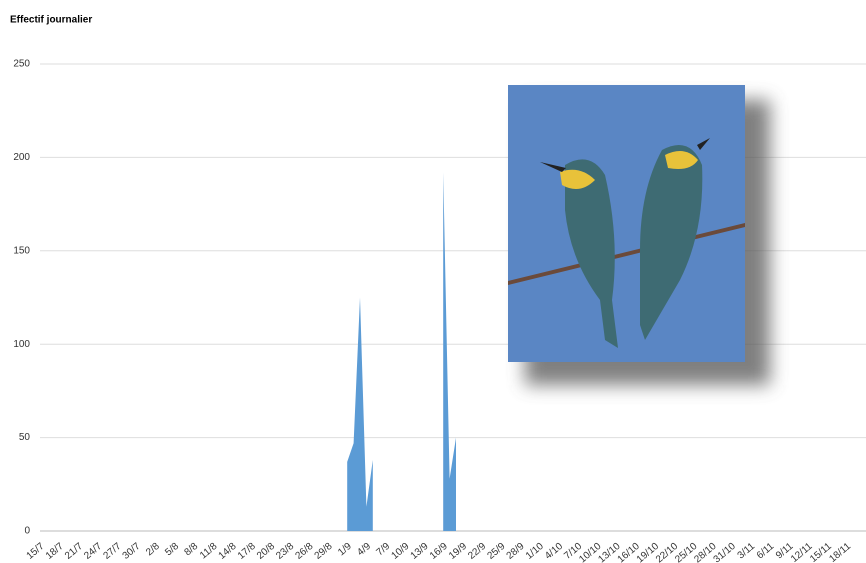 This screenshot has height=563, width=866. I want to click on x-tick-label: 29/8, so click(324, 551).